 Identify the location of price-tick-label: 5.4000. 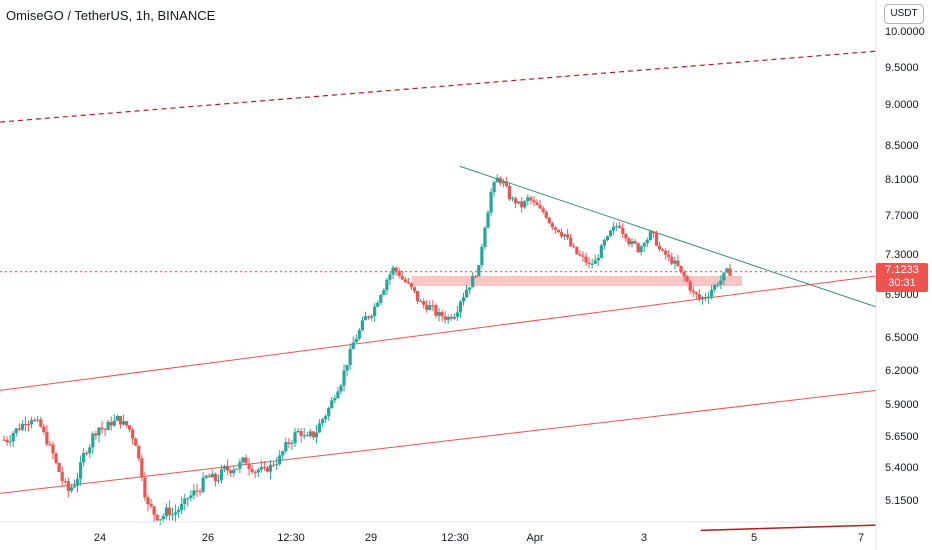
(902, 468).